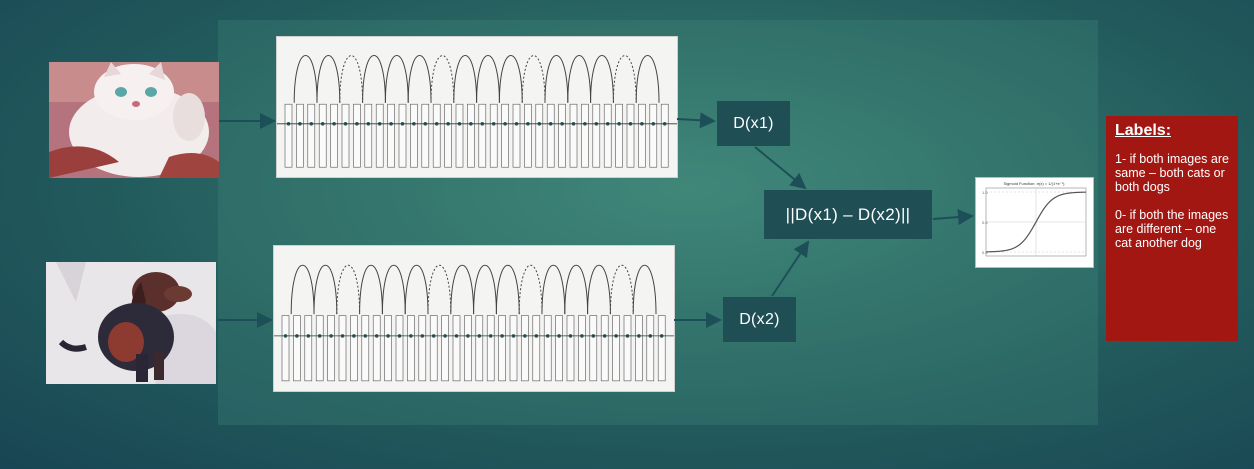 The image size is (1254, 469). What do you see at coordinates (696, 120) in the screenshot?
I see `arrow-encoder-top-to-dx1` at bounding box center [696, 120].